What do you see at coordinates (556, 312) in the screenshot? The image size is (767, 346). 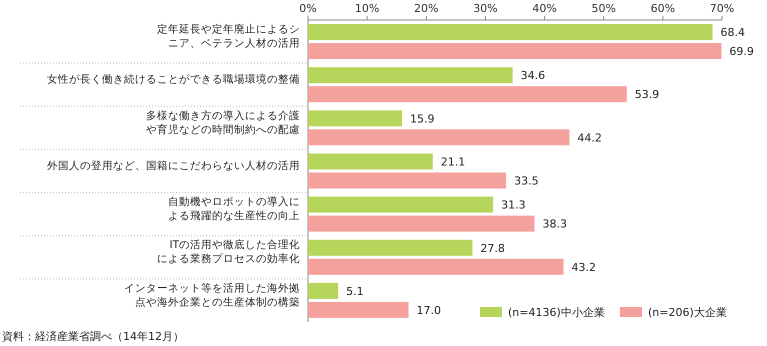 I see `legend-label: (n=4136)中小企業` at bounding box center [556, 312].